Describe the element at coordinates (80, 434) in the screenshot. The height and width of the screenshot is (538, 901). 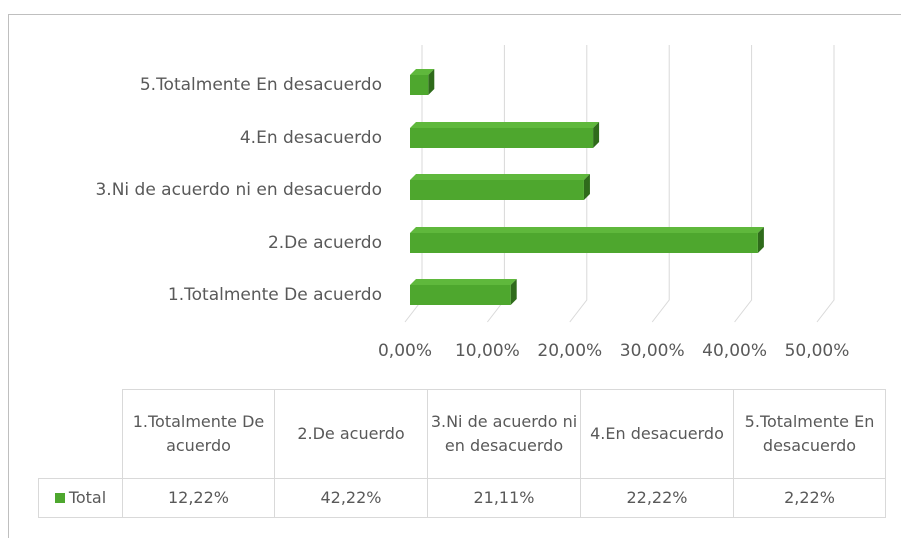
I see `blank-cell` at that location.